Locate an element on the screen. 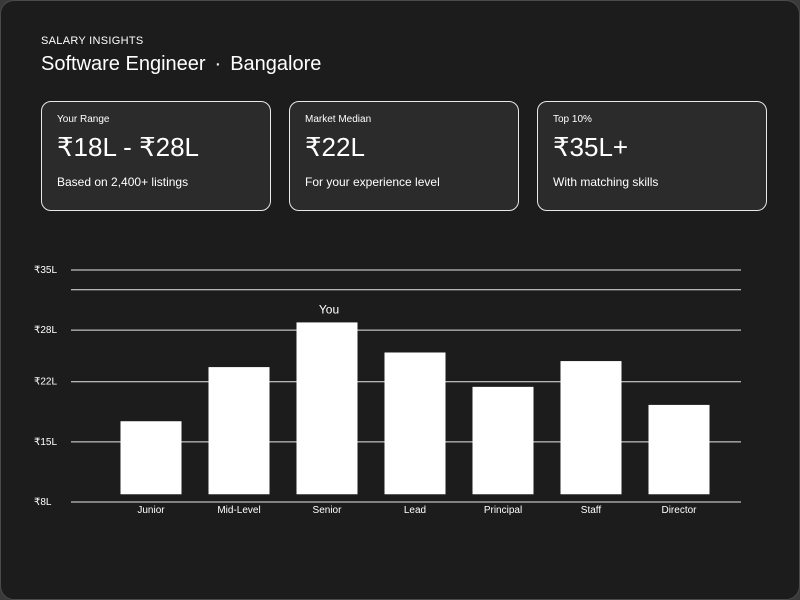  page-title: Software Engineer · Bangalore is located at coordinates (181, 64).